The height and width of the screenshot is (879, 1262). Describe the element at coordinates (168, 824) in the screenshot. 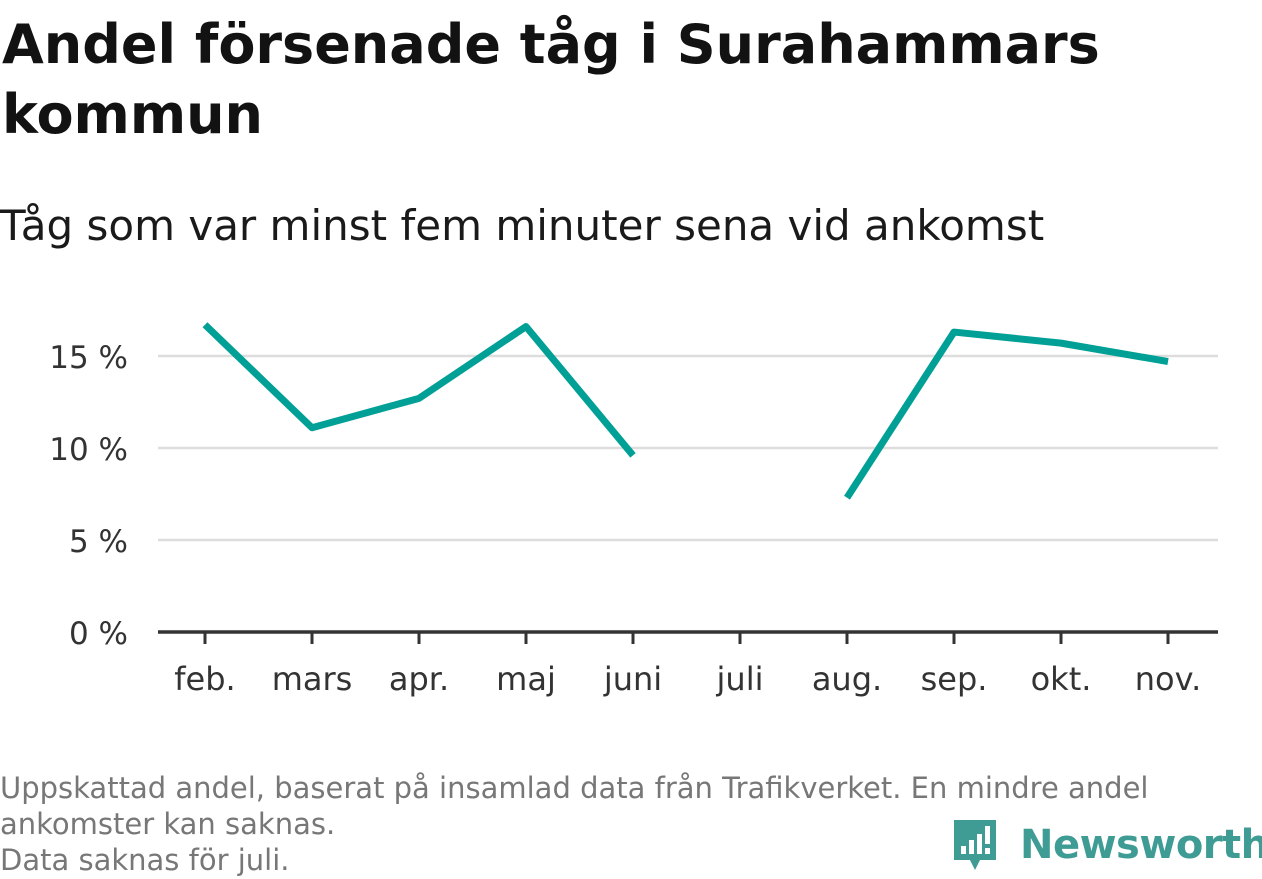

I see `note-line-2: ankomster kan saknas.` at that location.